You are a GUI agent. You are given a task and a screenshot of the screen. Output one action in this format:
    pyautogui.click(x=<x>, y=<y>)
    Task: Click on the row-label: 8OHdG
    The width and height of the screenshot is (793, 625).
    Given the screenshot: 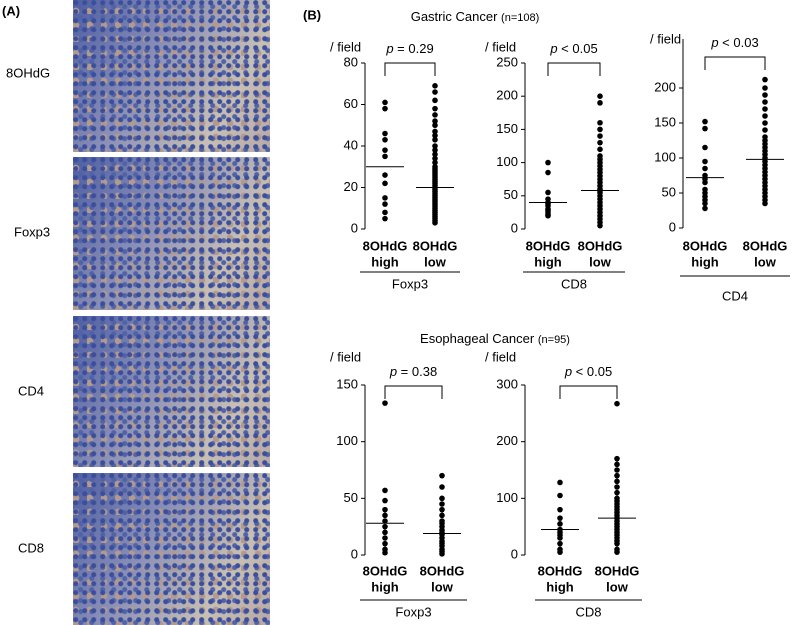 What is the action you would take?
    pyautogui.click(x=28, y=72)
    